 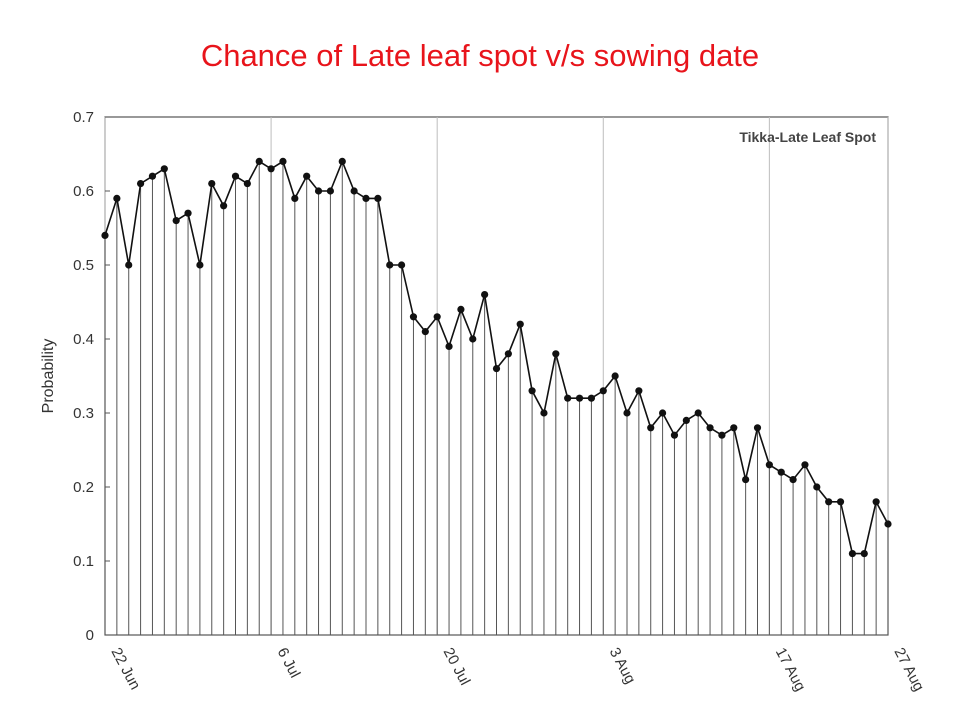 I want to click on y-tick-label: 0.6, so click(x=83, y=191).